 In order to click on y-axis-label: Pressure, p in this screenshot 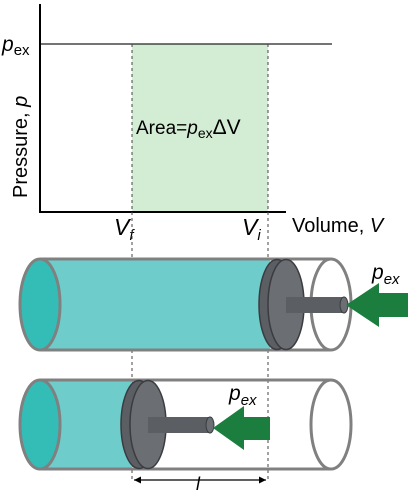, I will do `click(21, 147)`.